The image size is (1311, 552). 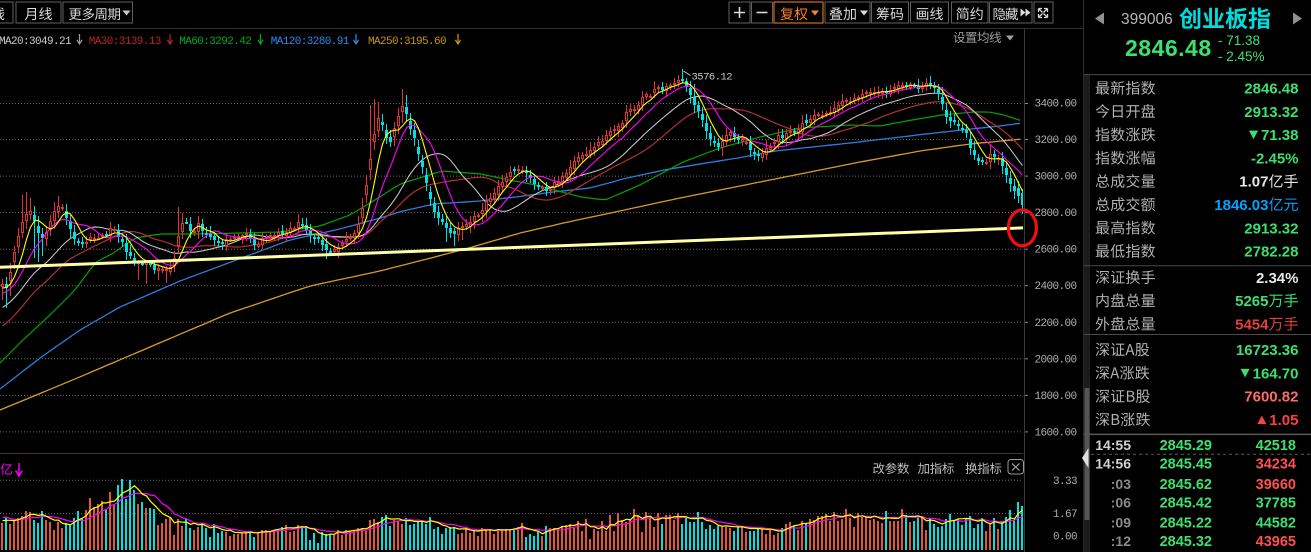 I want to click on svg-text: 2845.62, so click(x=1186, y=485).